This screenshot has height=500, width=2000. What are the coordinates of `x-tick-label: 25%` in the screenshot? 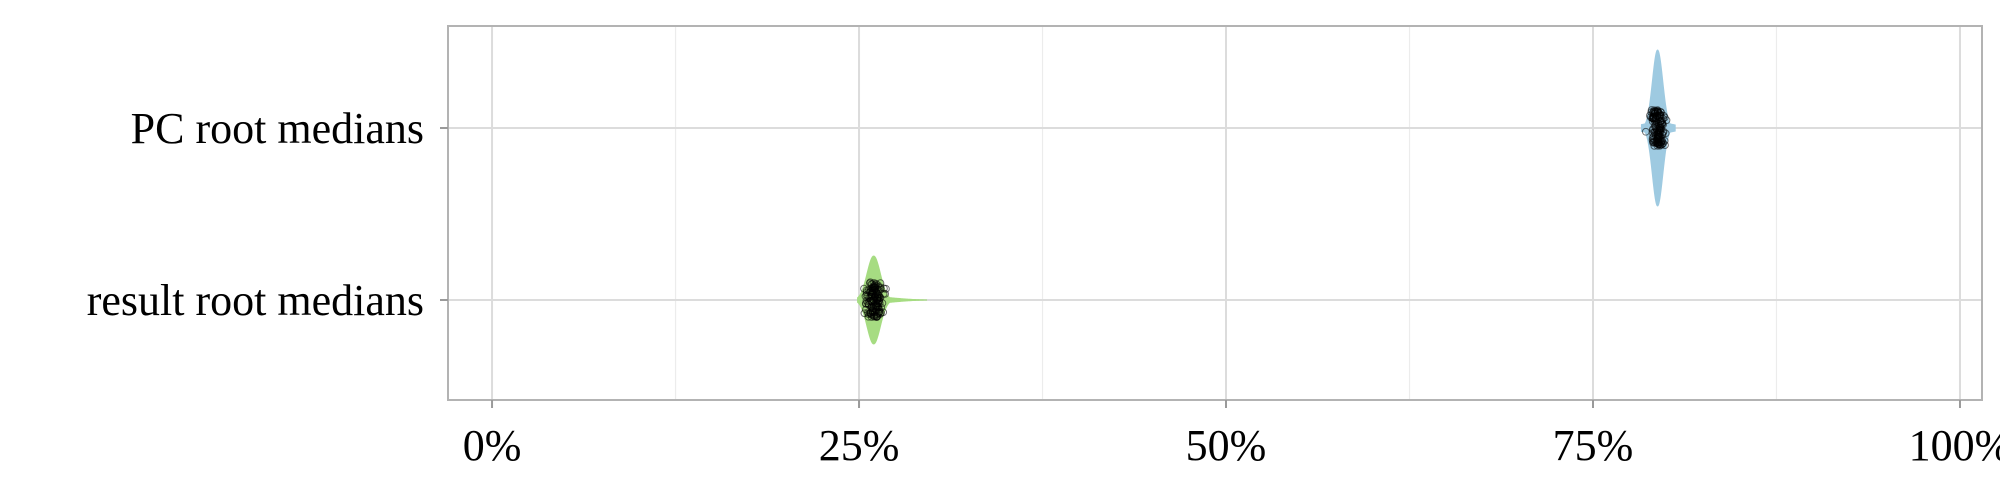 It's located at (859, 445).